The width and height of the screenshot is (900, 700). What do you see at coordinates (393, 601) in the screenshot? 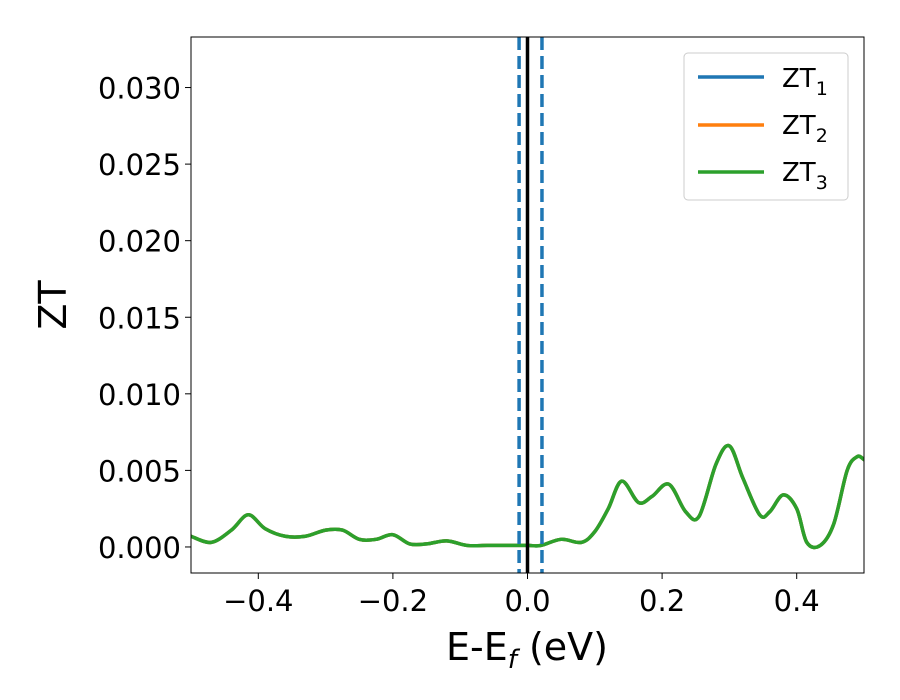
I see `x-tick-label: −0.2` at bounding box center [393, 601].